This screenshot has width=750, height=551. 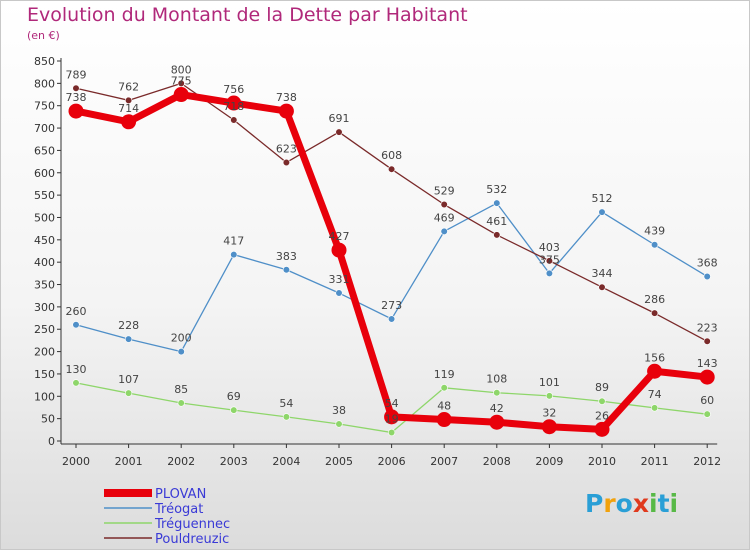 I want to click on legend-label: Tréguennec, so click(x=192, y=524).